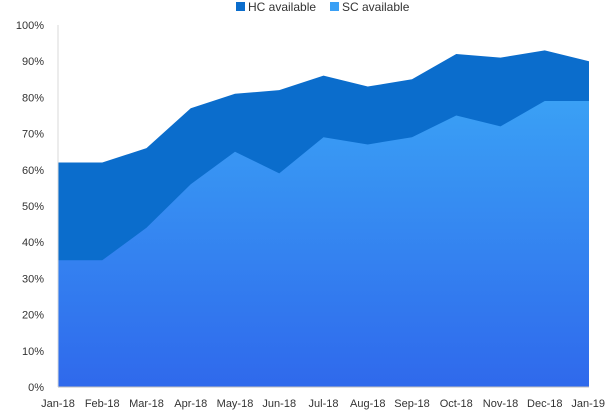 Image resolution: width=609 pixels, height=413 pixels. Describe the element at coordinates (279, 404) in the screenshot. I see `x-tick-label: Jun-18` at that location.